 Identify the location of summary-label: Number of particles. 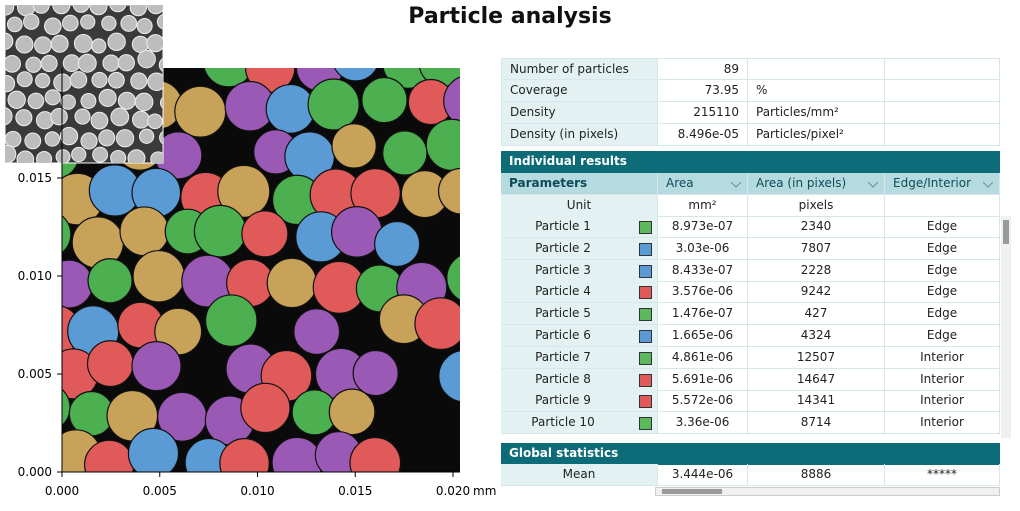
(579, 69).